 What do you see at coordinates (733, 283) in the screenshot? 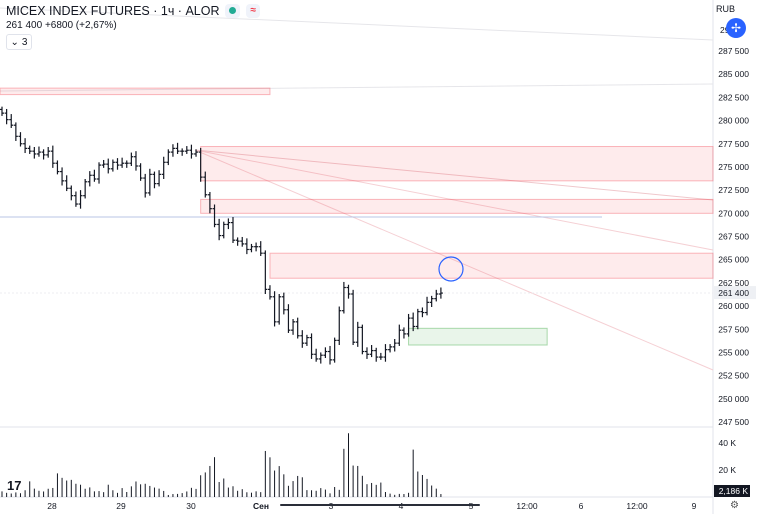
I see `price-tick-label: 262 500` at bounding box center [733, 283].